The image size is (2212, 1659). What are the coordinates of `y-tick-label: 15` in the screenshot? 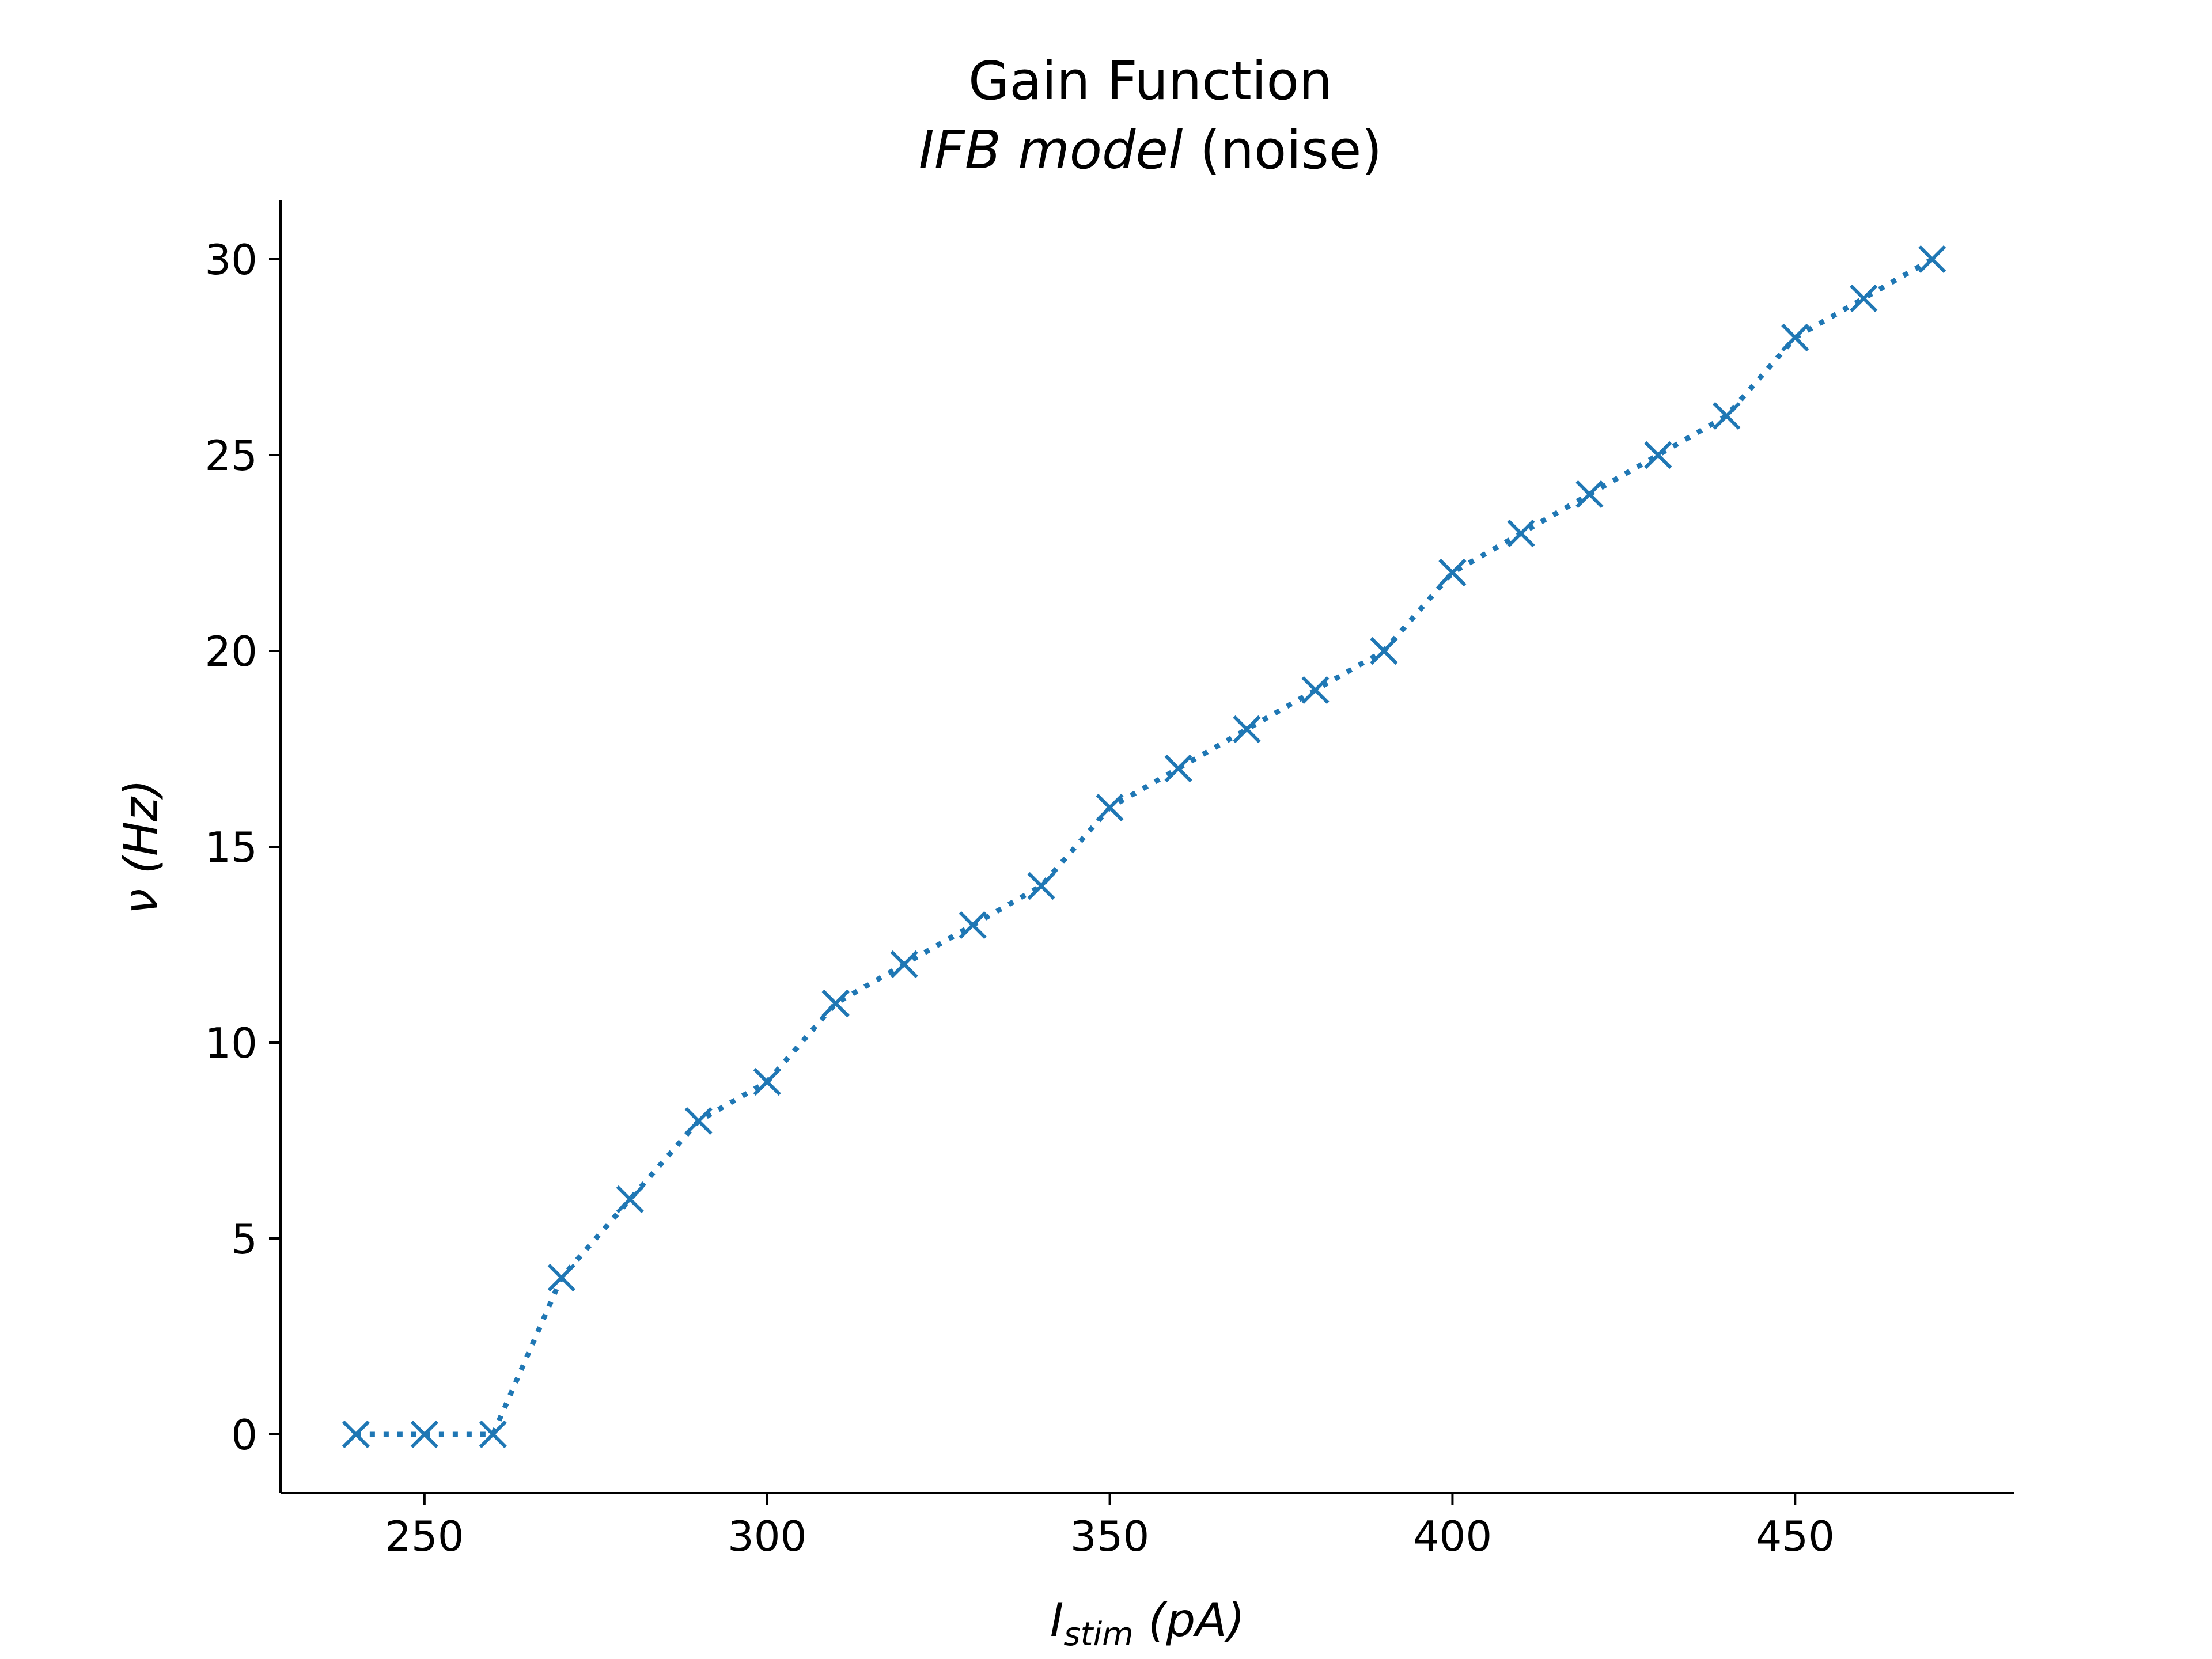 It's located at (230, 847).